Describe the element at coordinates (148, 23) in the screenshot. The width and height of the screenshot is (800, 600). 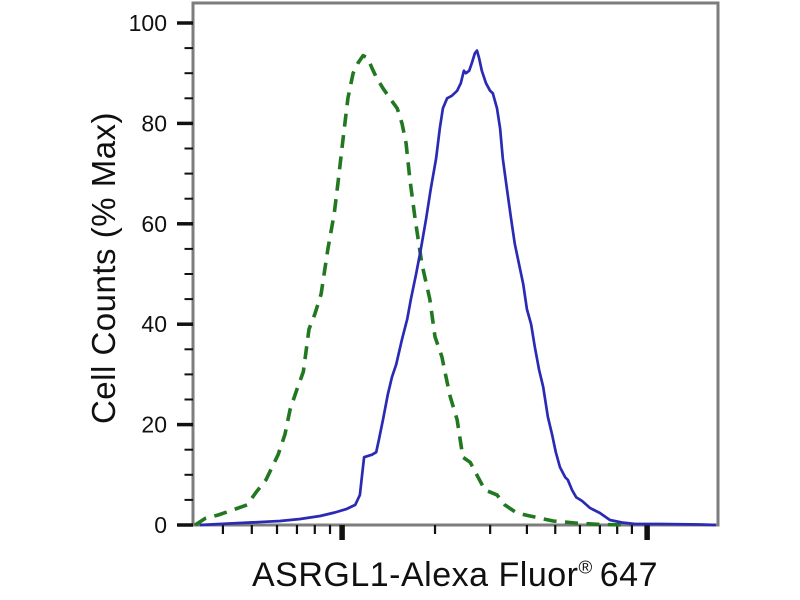
I see `y-tick-label: 100` at that location.